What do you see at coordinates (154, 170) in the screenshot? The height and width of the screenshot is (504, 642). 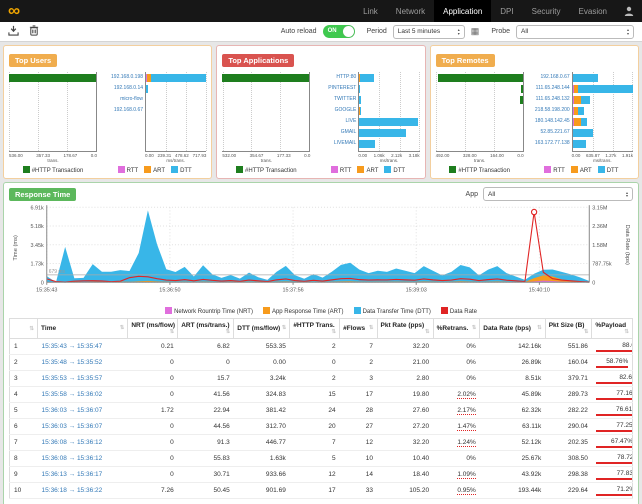 I see `legend-item: ART` at bounding box center [154, 170].